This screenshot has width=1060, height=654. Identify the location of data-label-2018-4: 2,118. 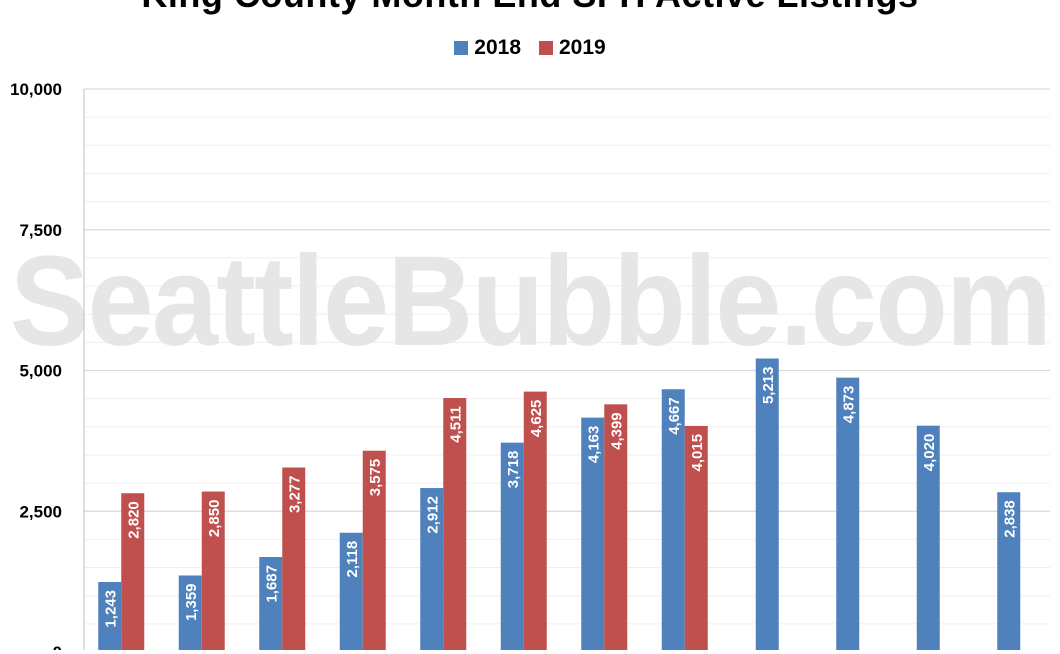
(352, 559).